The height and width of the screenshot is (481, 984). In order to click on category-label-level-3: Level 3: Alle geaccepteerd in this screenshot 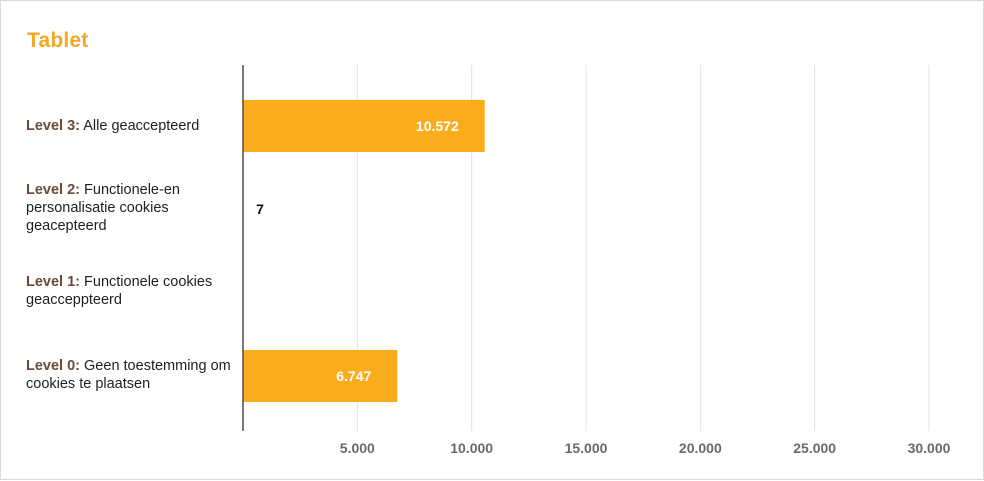, I will do `click(131, 126)`.